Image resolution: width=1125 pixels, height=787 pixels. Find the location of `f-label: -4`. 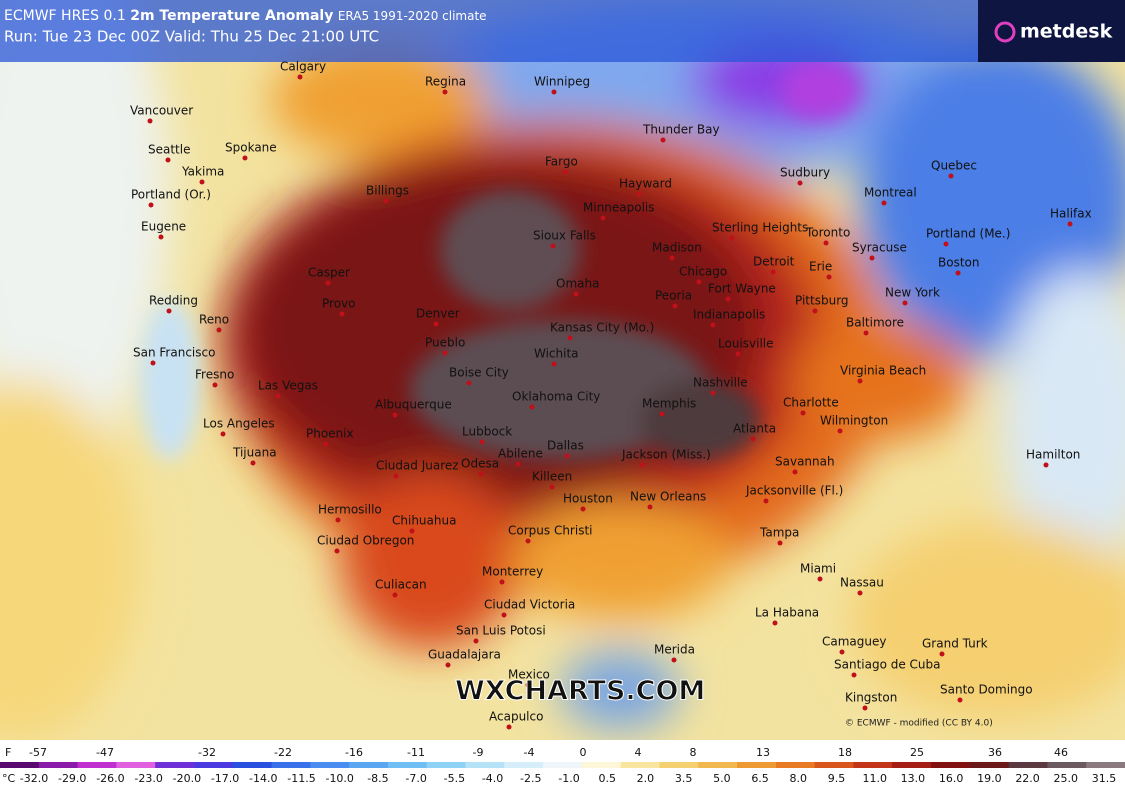

f-label: -4 is located at coordinates (529, 752).